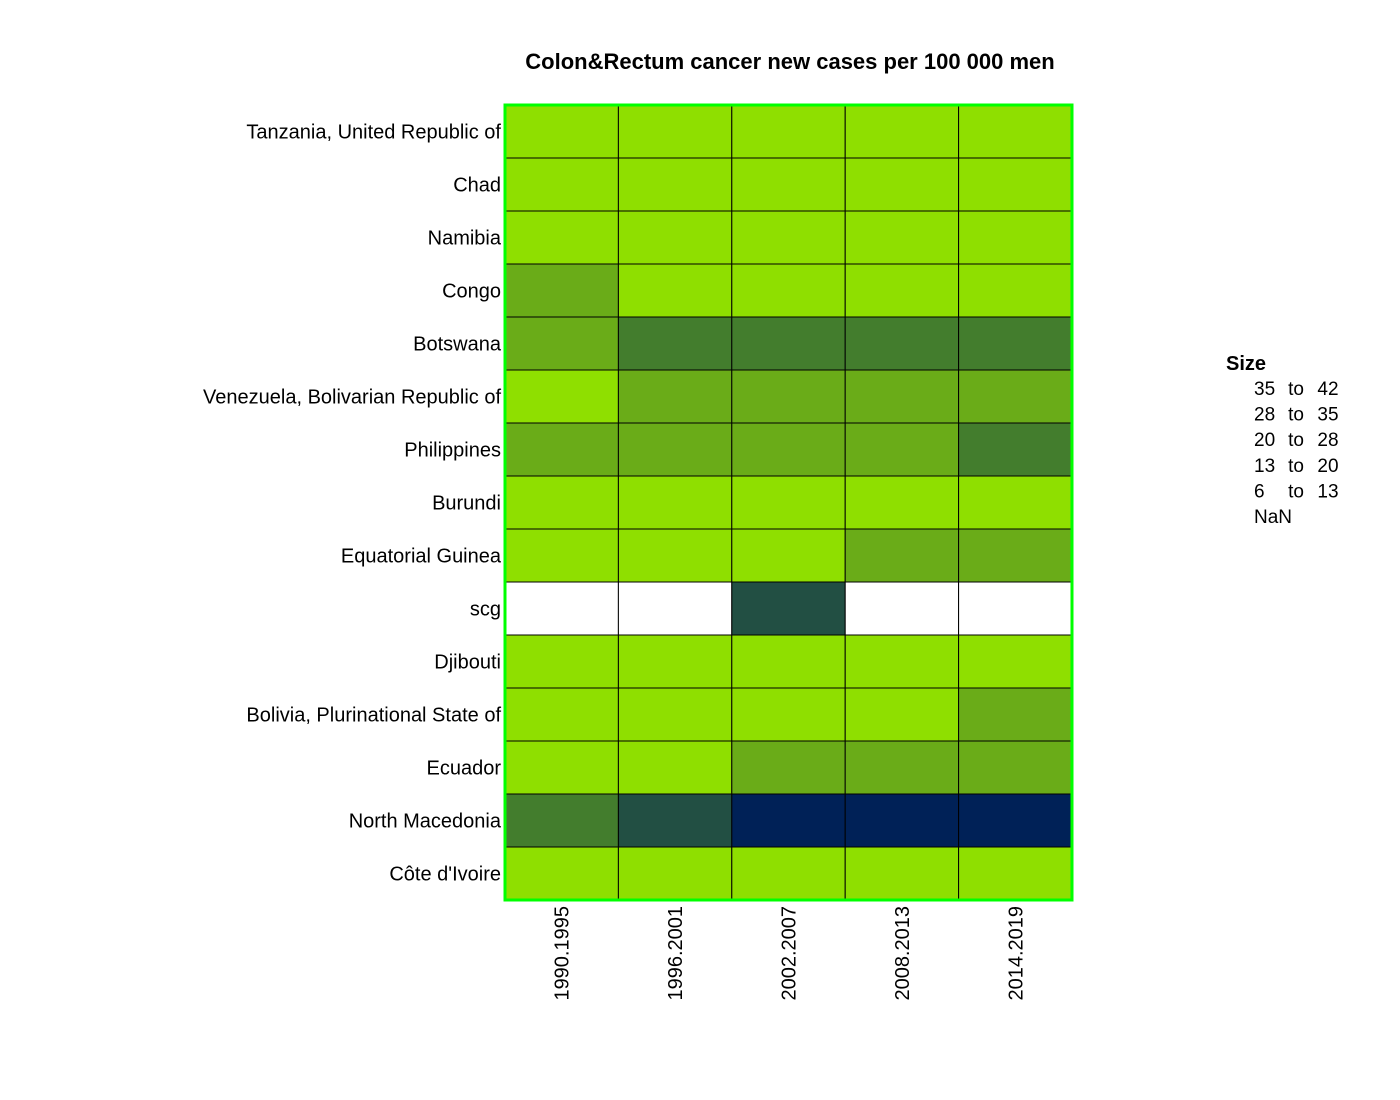  I want to click on row-label: Namibia, so click(465, 239).